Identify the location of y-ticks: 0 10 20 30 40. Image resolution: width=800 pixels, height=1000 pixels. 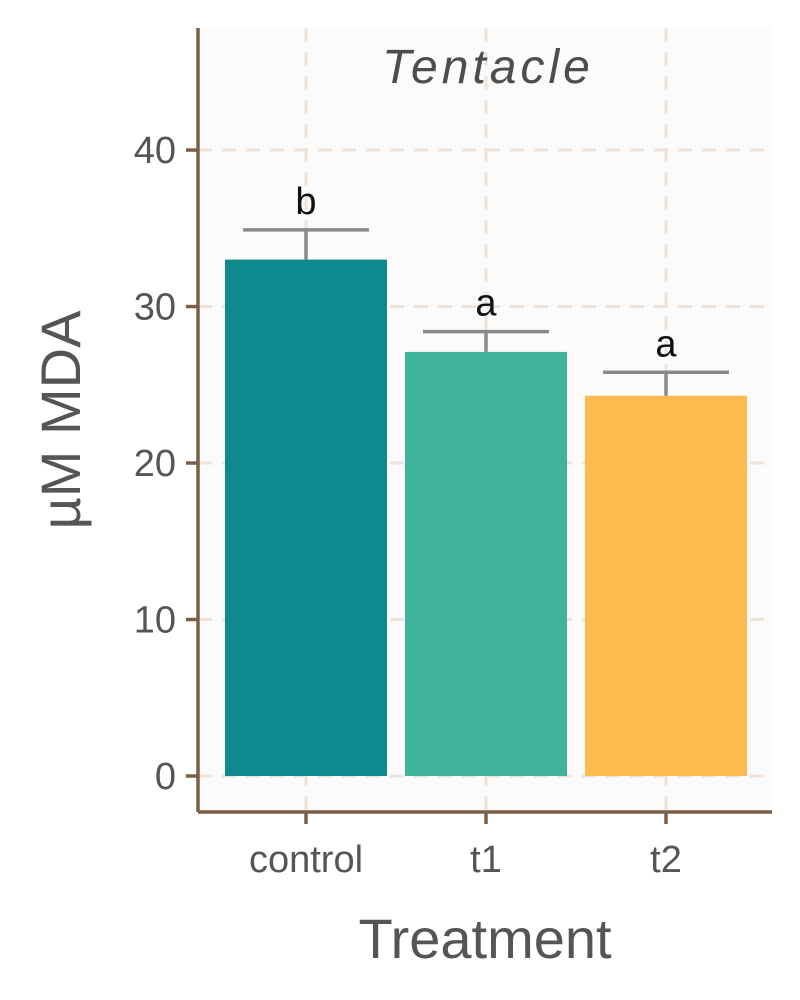
(166, 464).